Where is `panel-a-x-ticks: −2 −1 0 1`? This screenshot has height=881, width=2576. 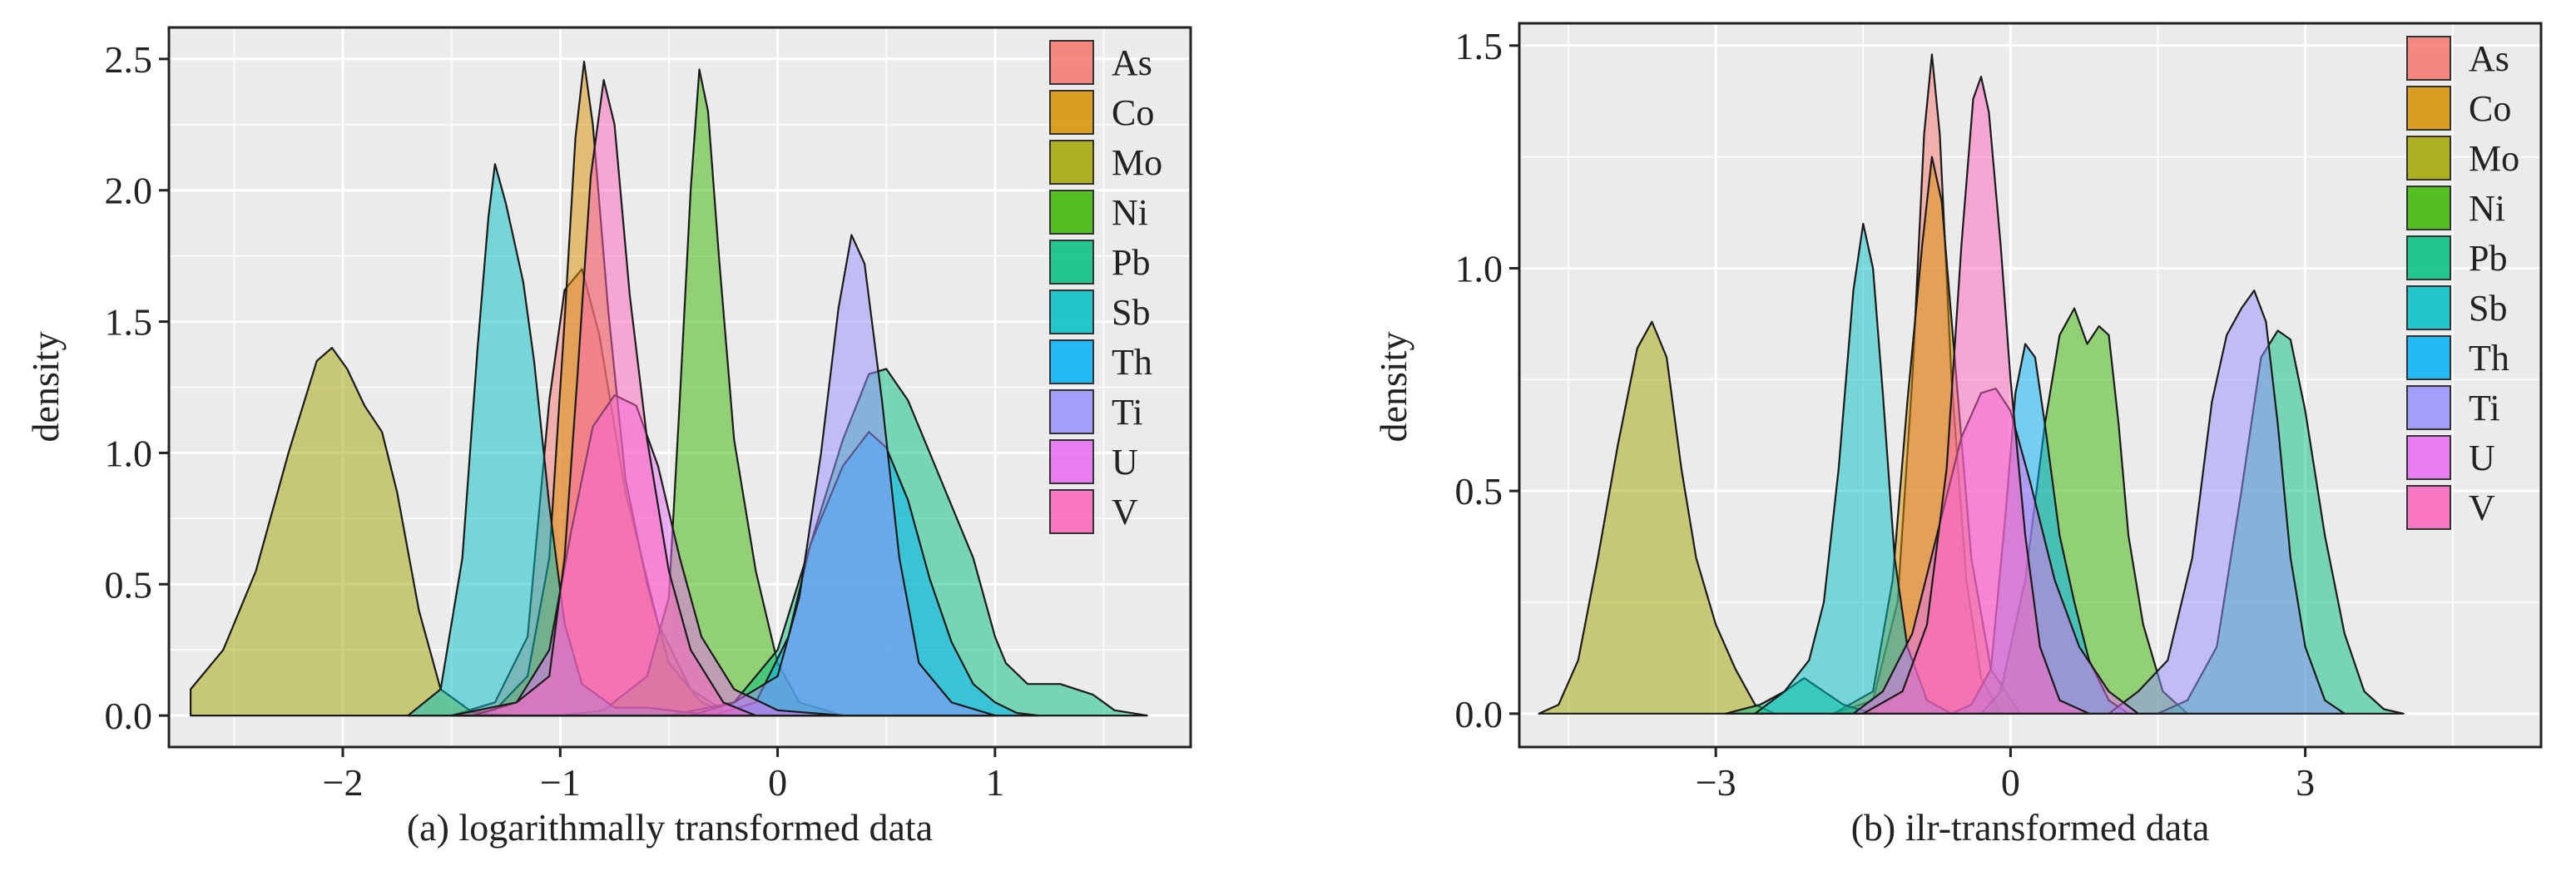 panel-a-x-ticks: −2 −1 0 1 is located at coordinates (663, 775).